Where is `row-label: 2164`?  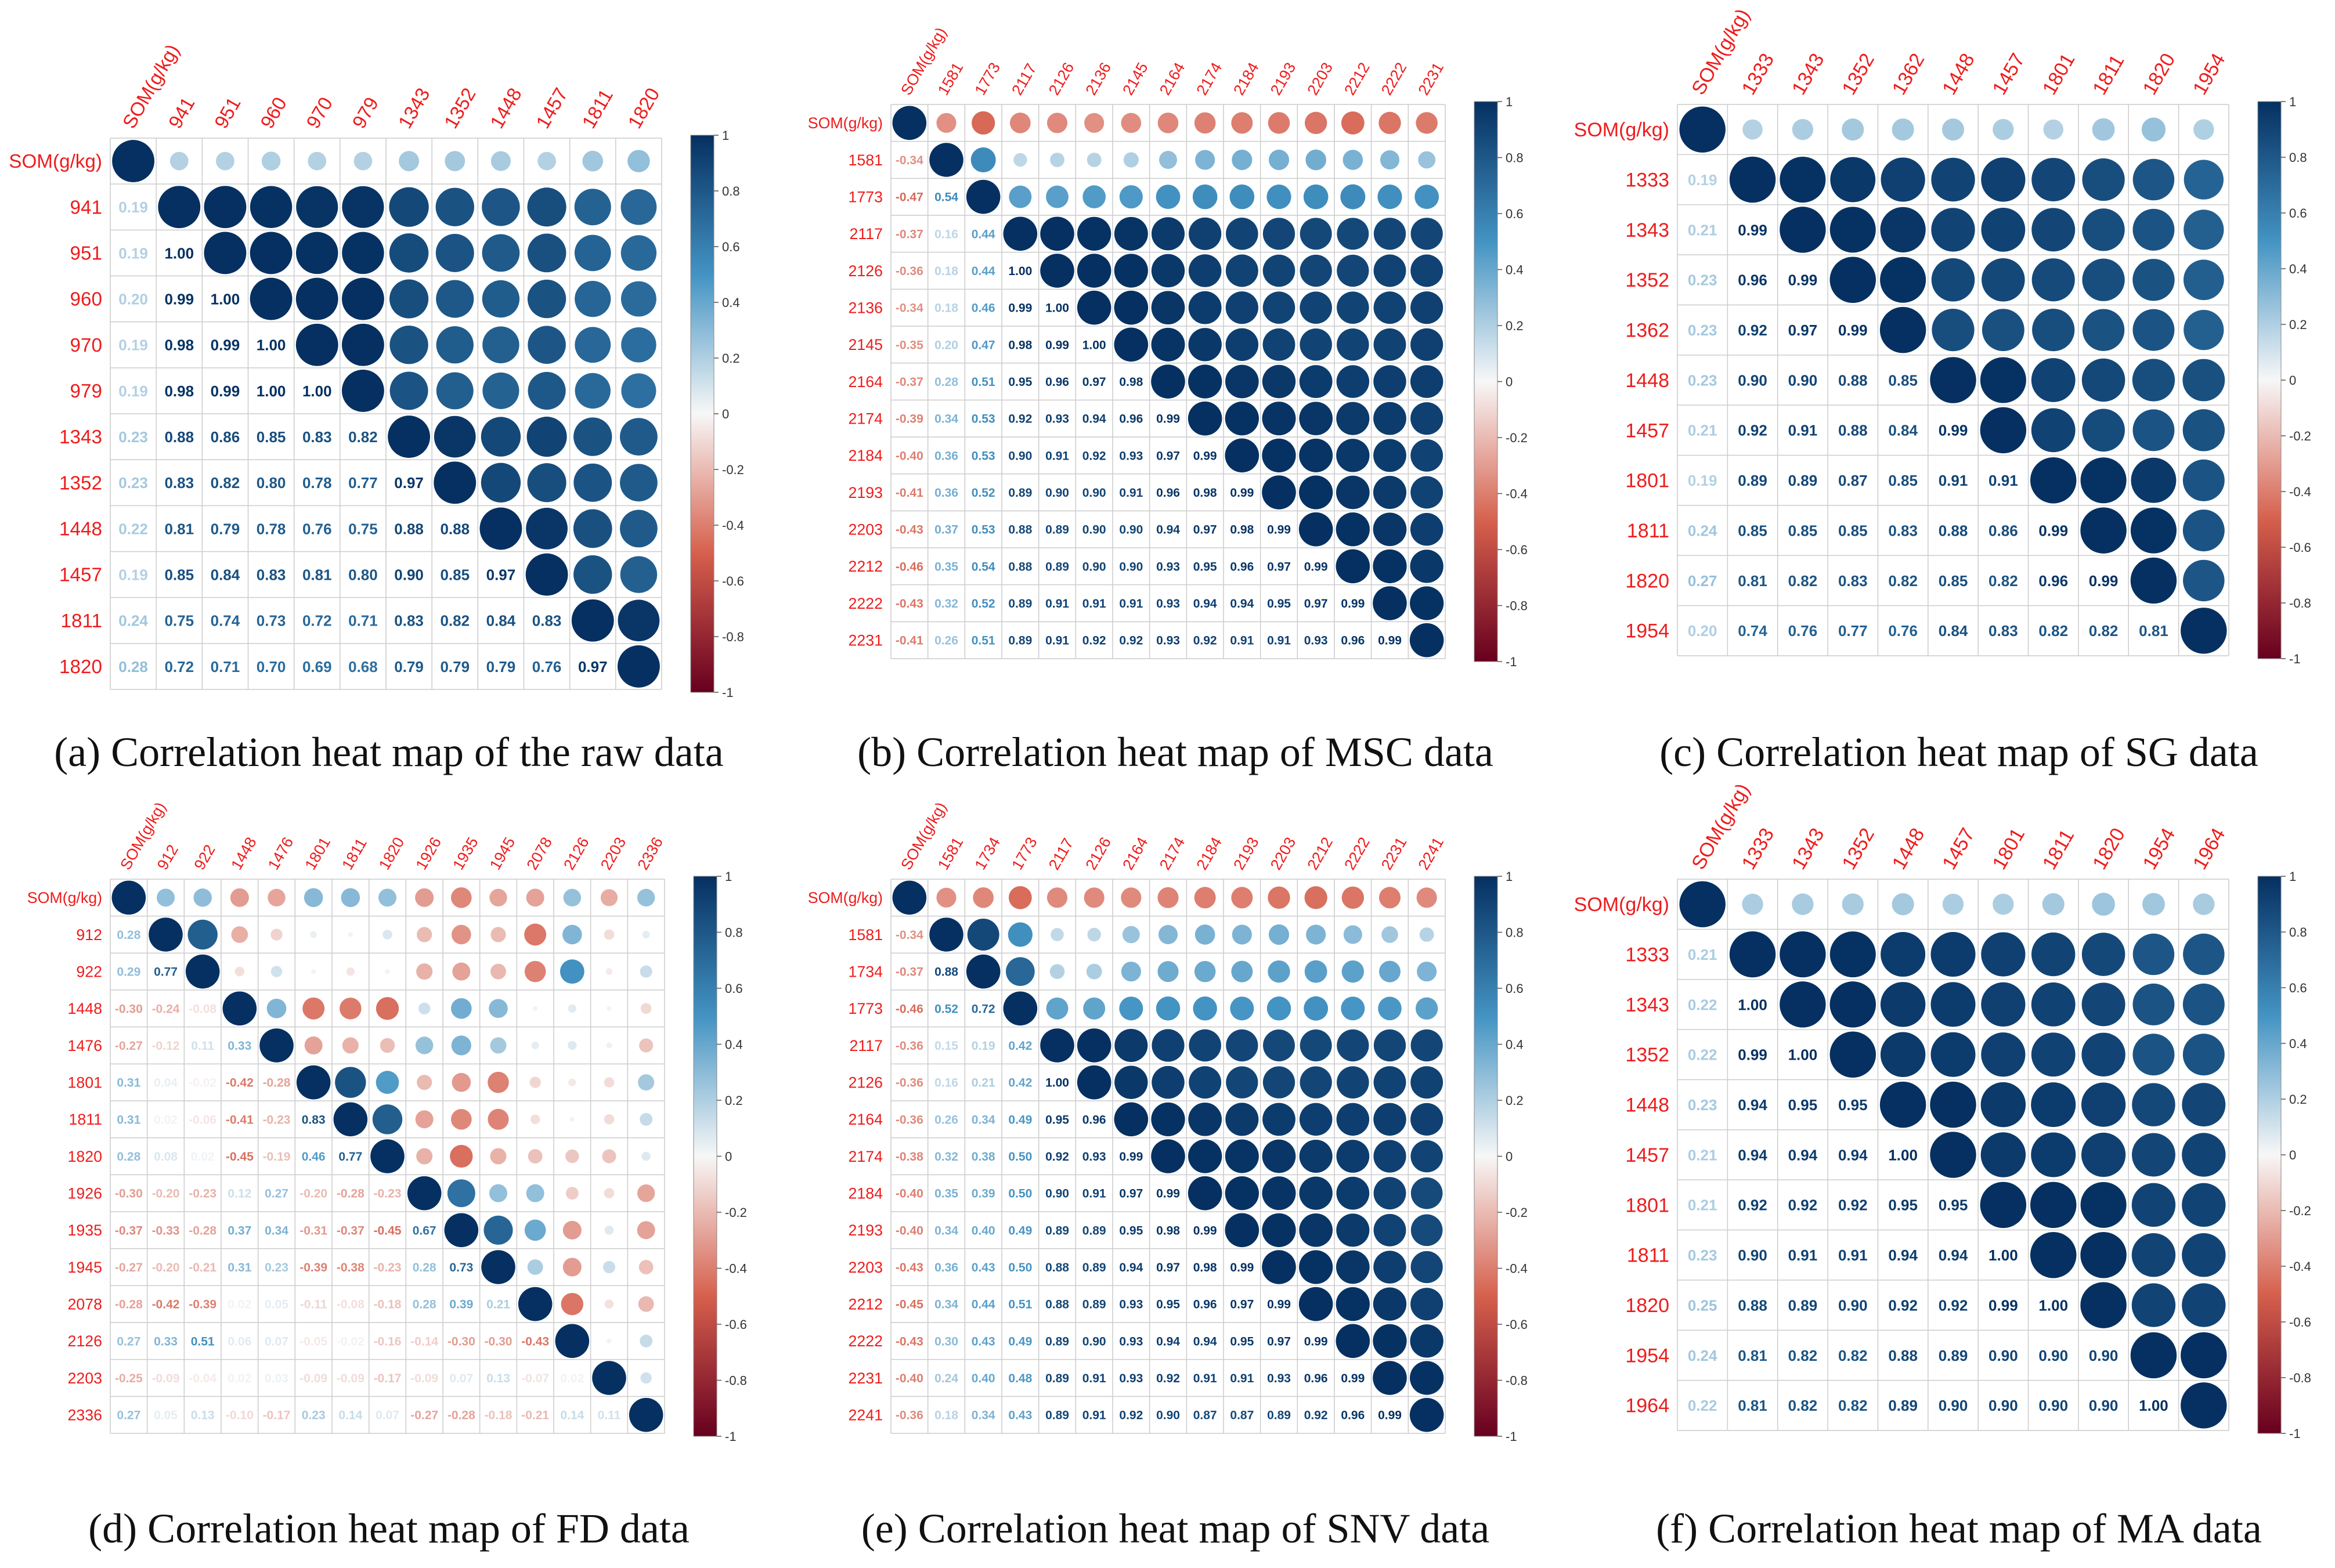 row-label: 2164 is located at coordinates (866, 1119).